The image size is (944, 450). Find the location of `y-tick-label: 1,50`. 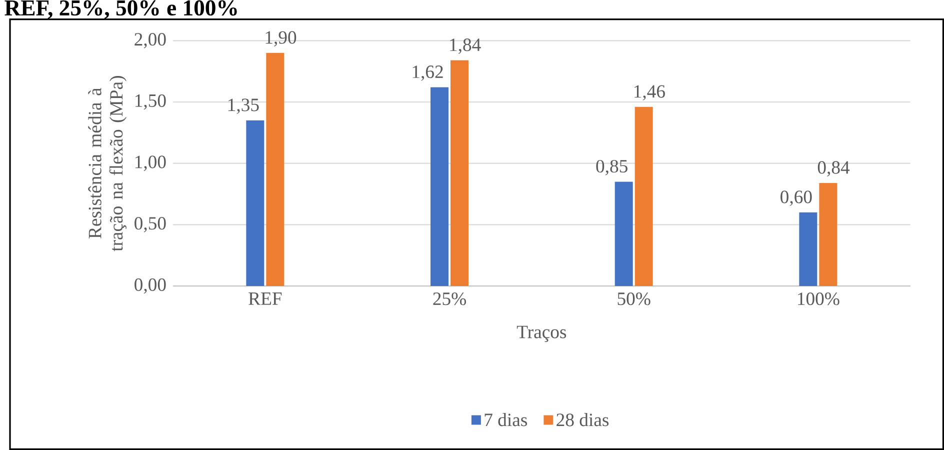

y-tick-label: 1,50 is located at coordinates (150, 102).